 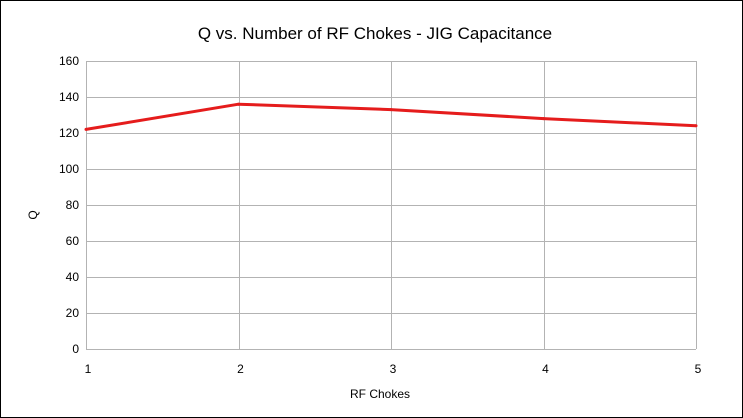 What do you see at coordinates (73, 205) in the screenshot?
I see `y-tick-label: 80` at bounding box center [73, 205].